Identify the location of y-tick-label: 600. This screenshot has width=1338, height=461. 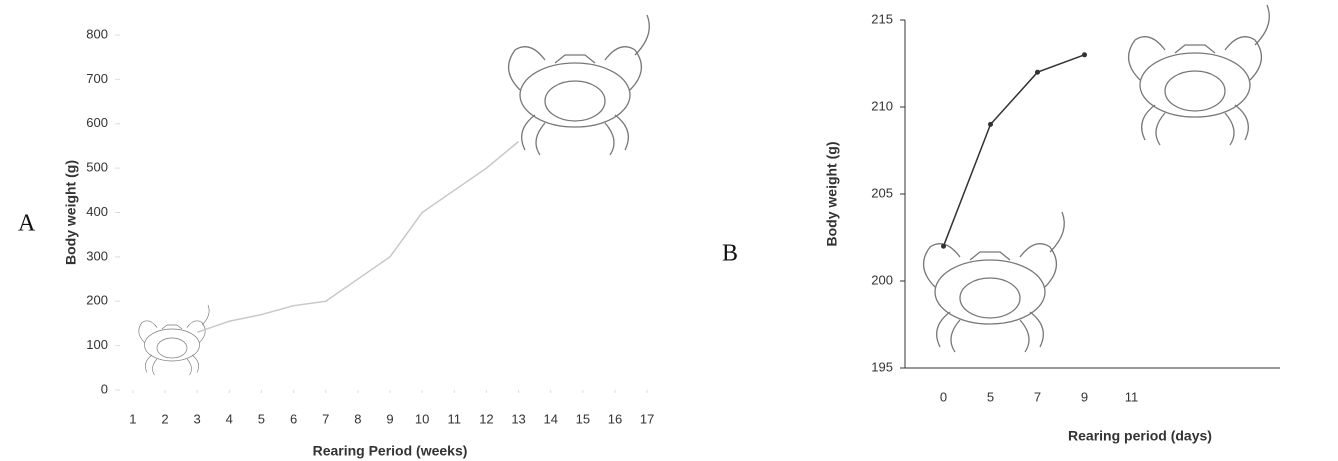
(97, 122).